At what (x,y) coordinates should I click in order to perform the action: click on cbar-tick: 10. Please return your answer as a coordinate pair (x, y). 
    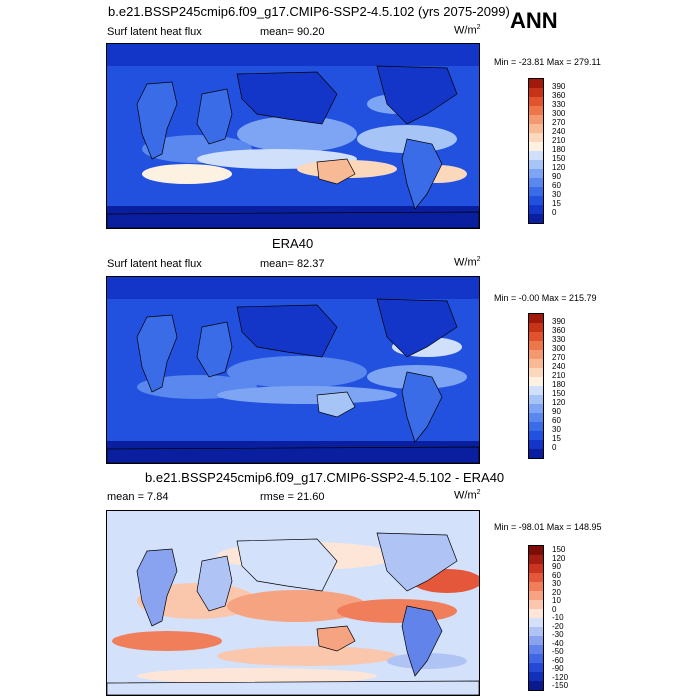
    Looking at the image, I should click on (556, 600).